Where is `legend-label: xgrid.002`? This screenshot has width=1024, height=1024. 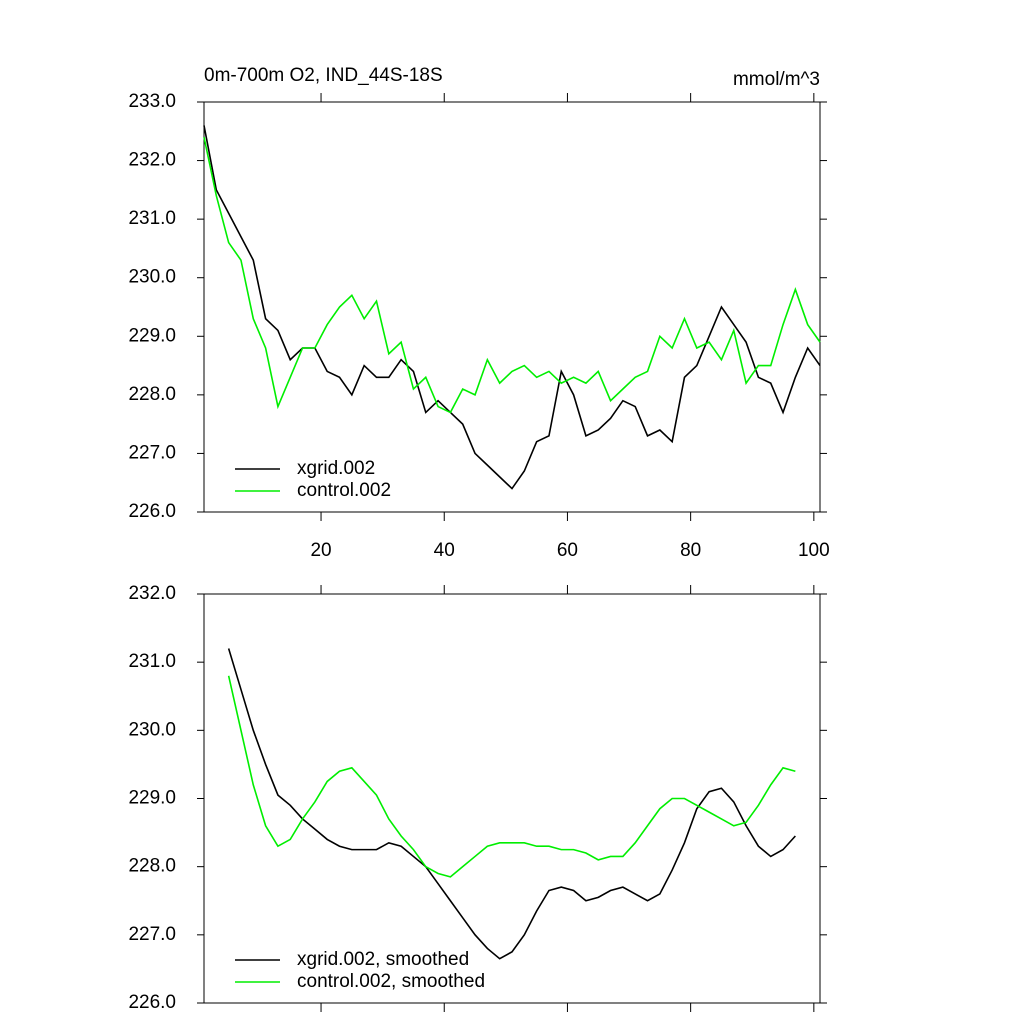
legend-label: xgrid.002 is located at coordinates (336, 468).